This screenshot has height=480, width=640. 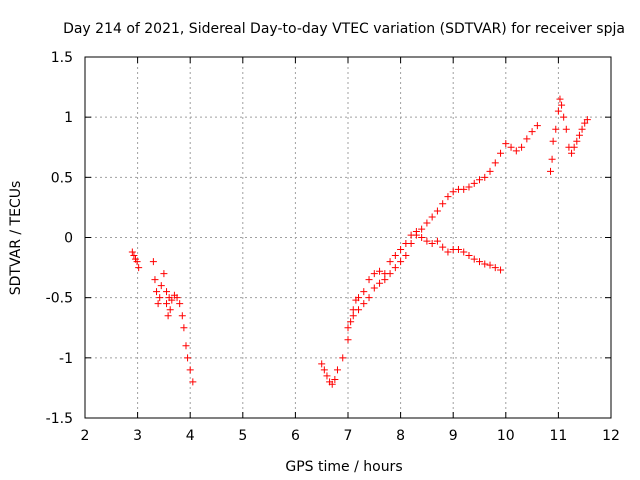 What do you see at coordinates (66, 359) in the screenshot?
I see `y-tick-label: -1` at bounding box center [66, 359].